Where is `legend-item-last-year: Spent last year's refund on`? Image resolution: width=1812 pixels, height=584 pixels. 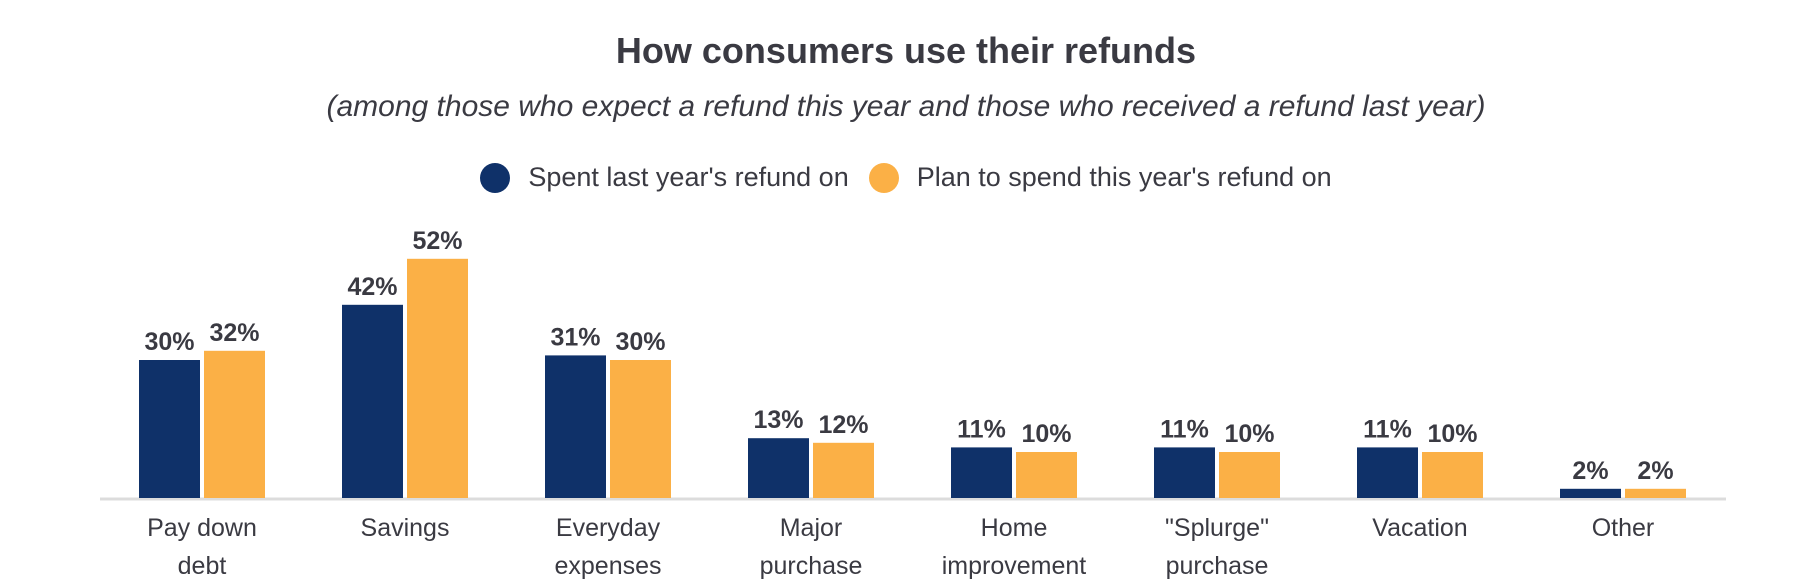 legend-item-last-year: Spent last year's refund on is located at coordinates (664, 177).